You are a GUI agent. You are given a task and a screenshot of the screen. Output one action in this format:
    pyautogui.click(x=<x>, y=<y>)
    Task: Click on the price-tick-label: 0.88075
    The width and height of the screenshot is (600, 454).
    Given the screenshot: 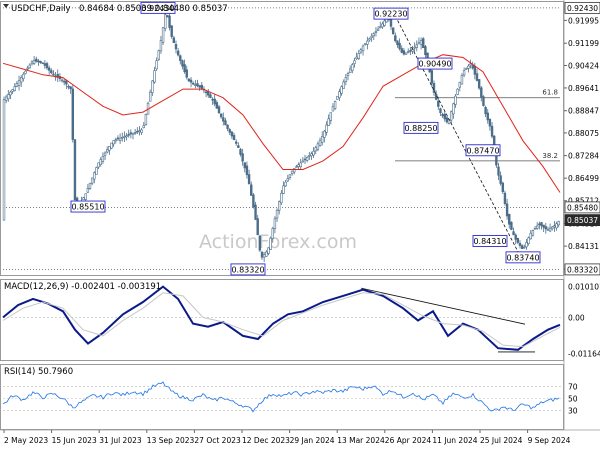 What is the action you would take?
    pyautogui.click(x=583, y=133)
    